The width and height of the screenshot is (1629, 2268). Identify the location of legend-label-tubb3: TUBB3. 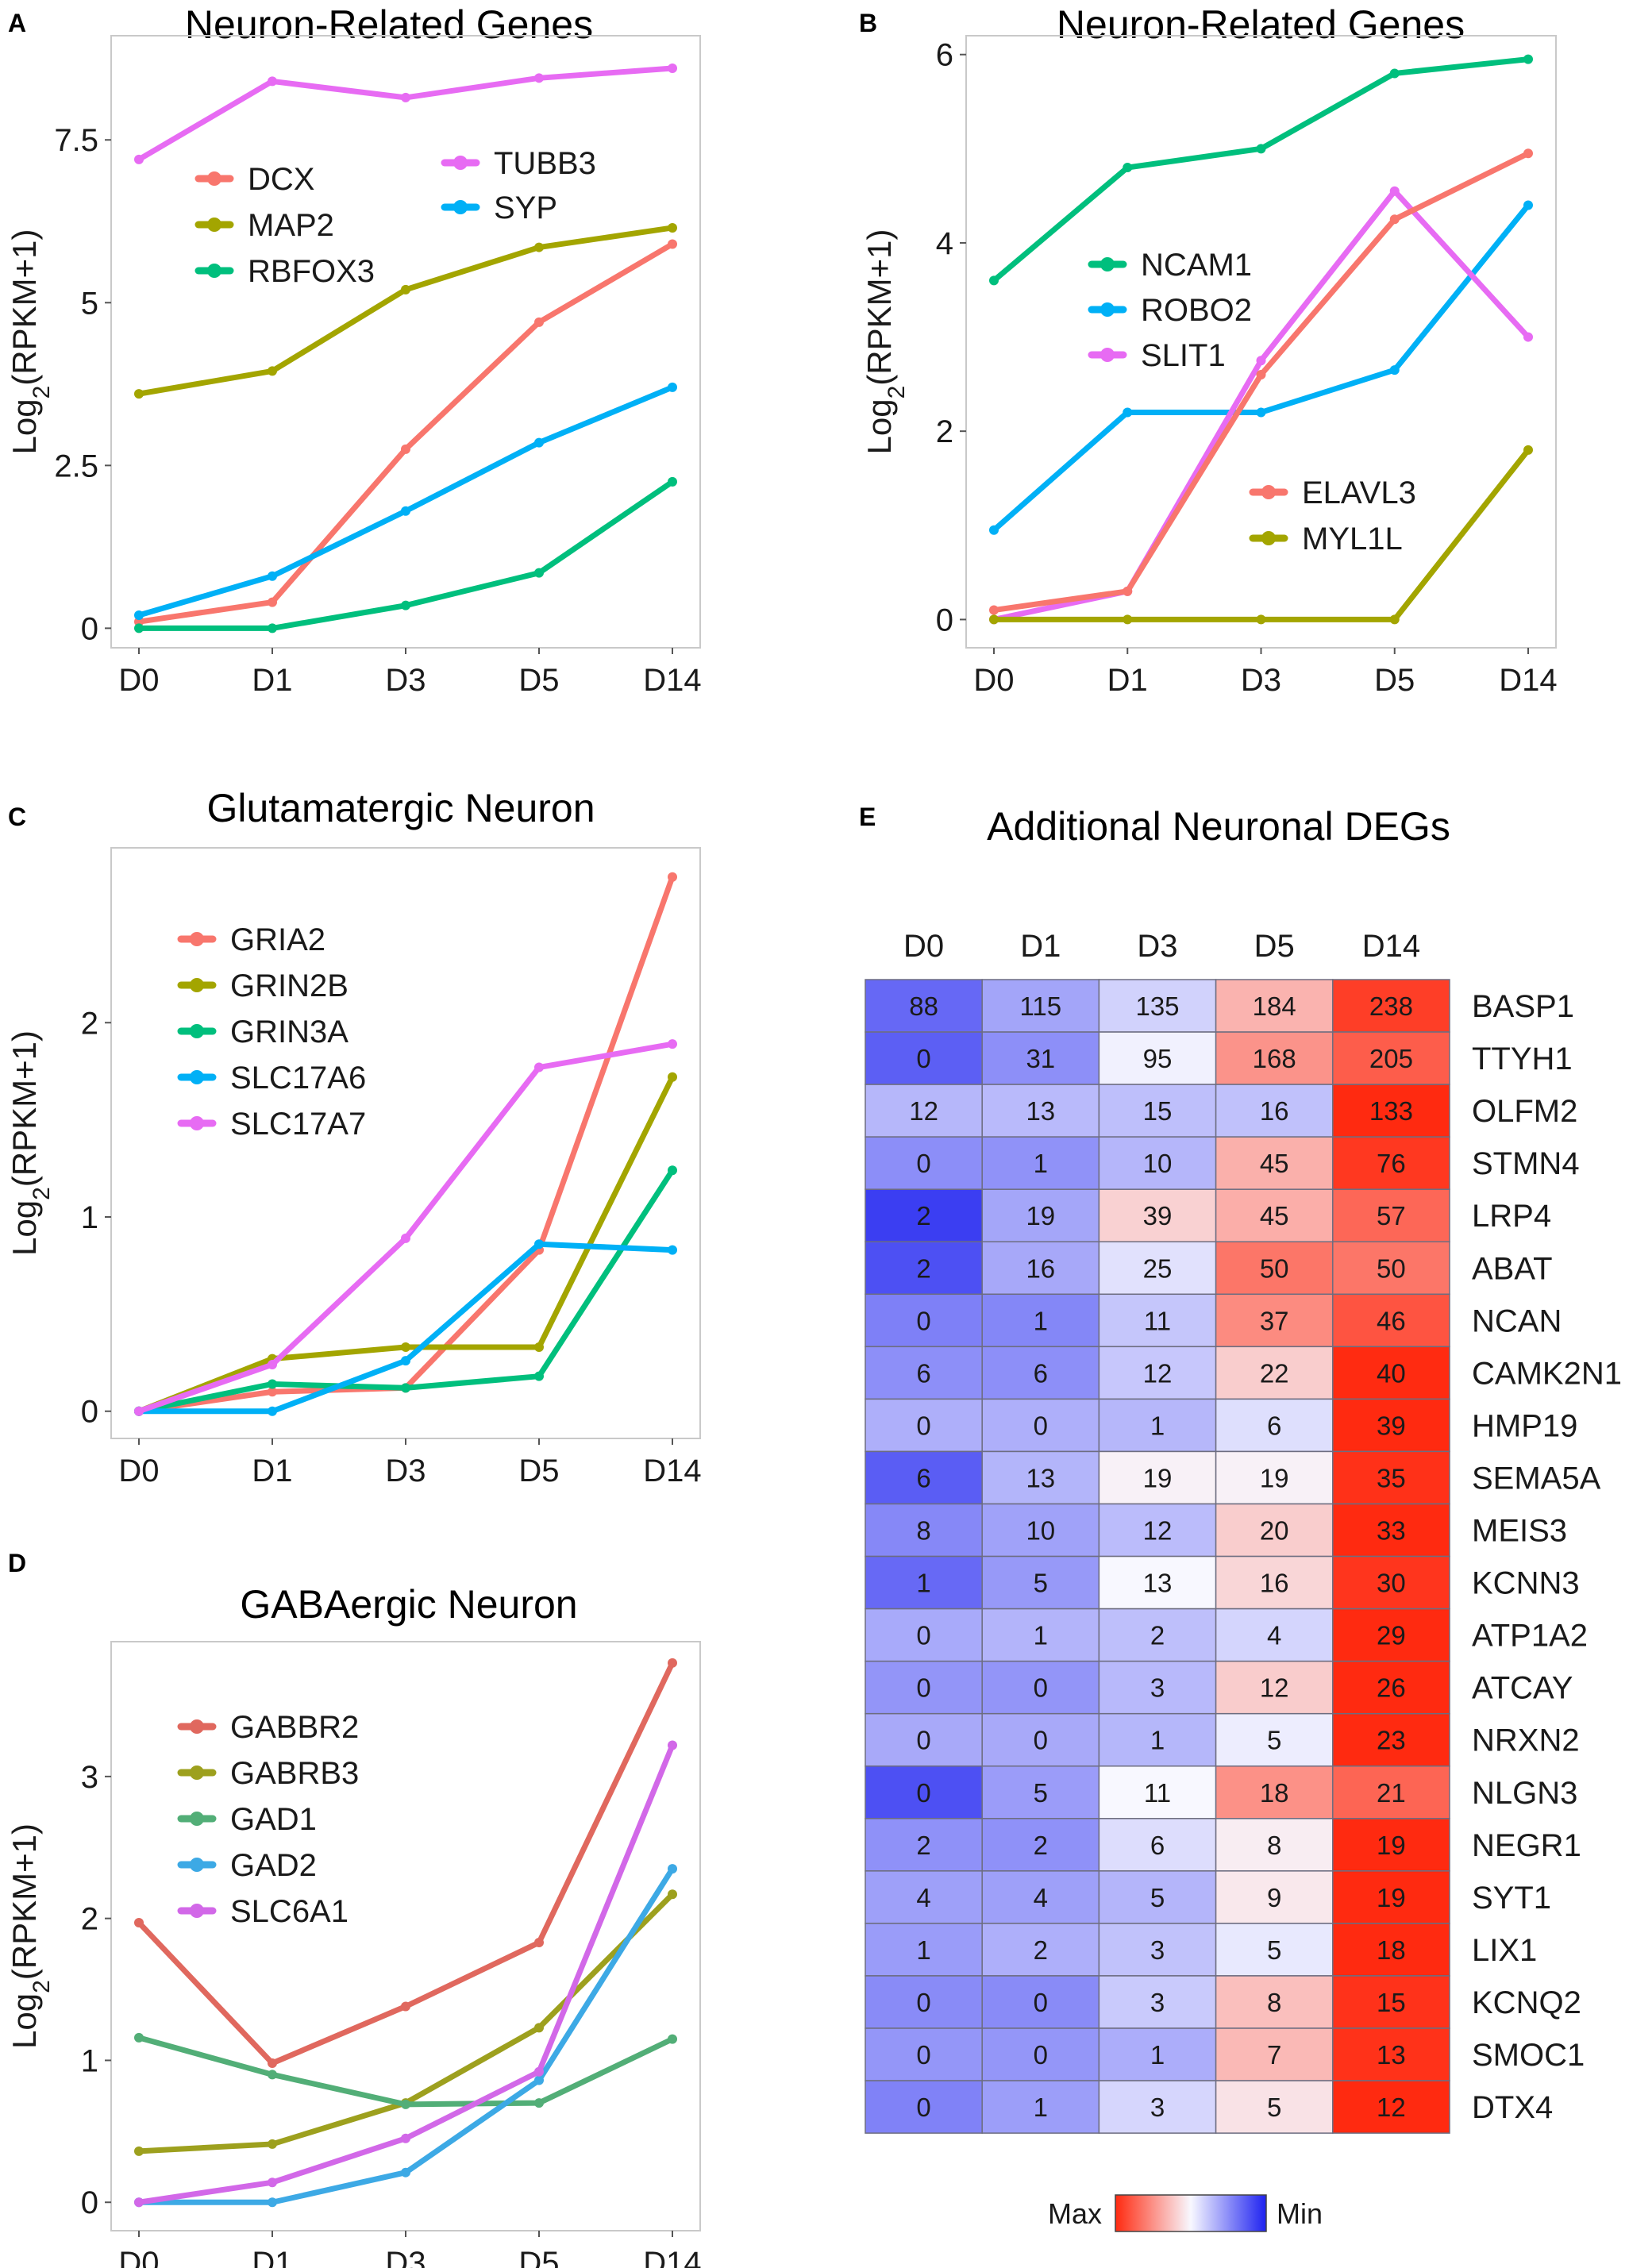
(545, 163).